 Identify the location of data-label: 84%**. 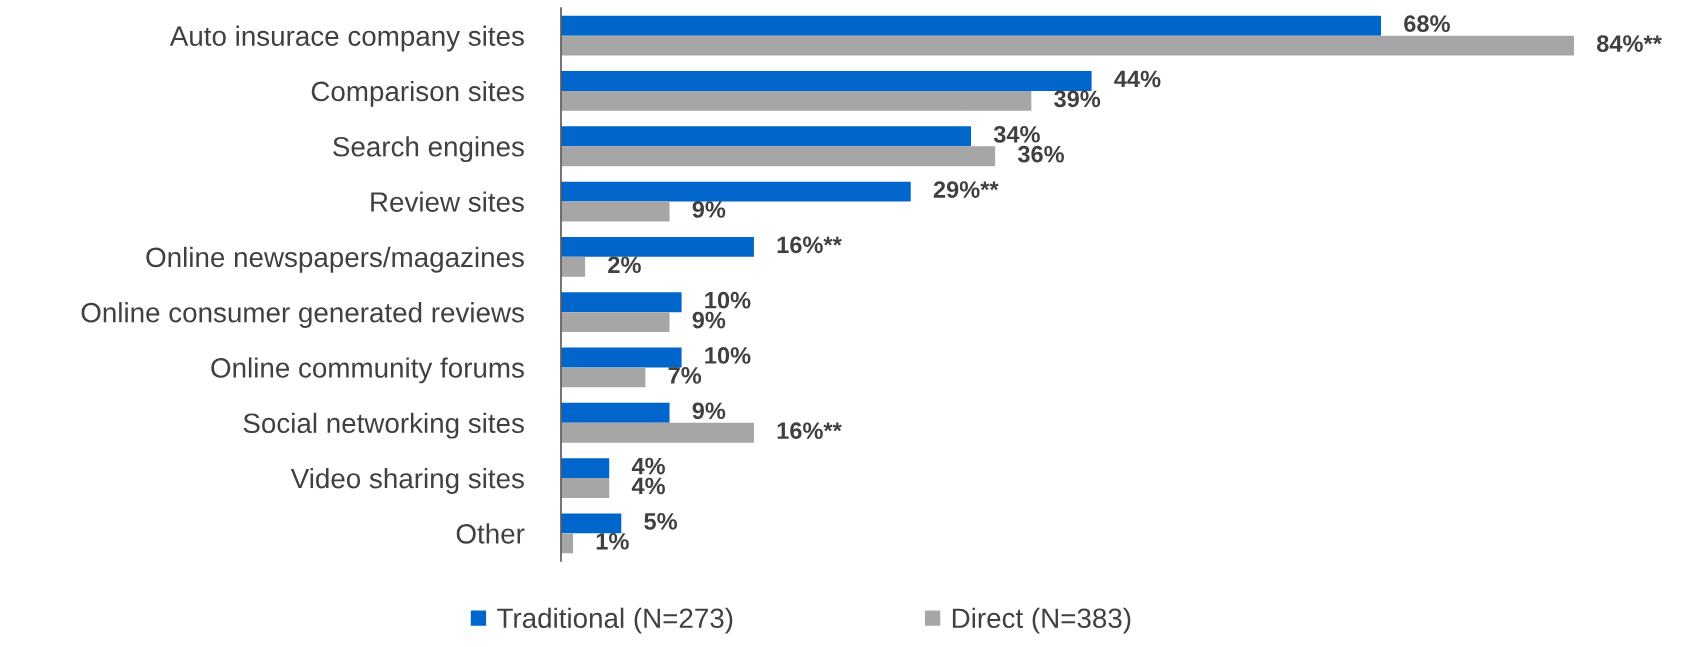
(1629, 43).